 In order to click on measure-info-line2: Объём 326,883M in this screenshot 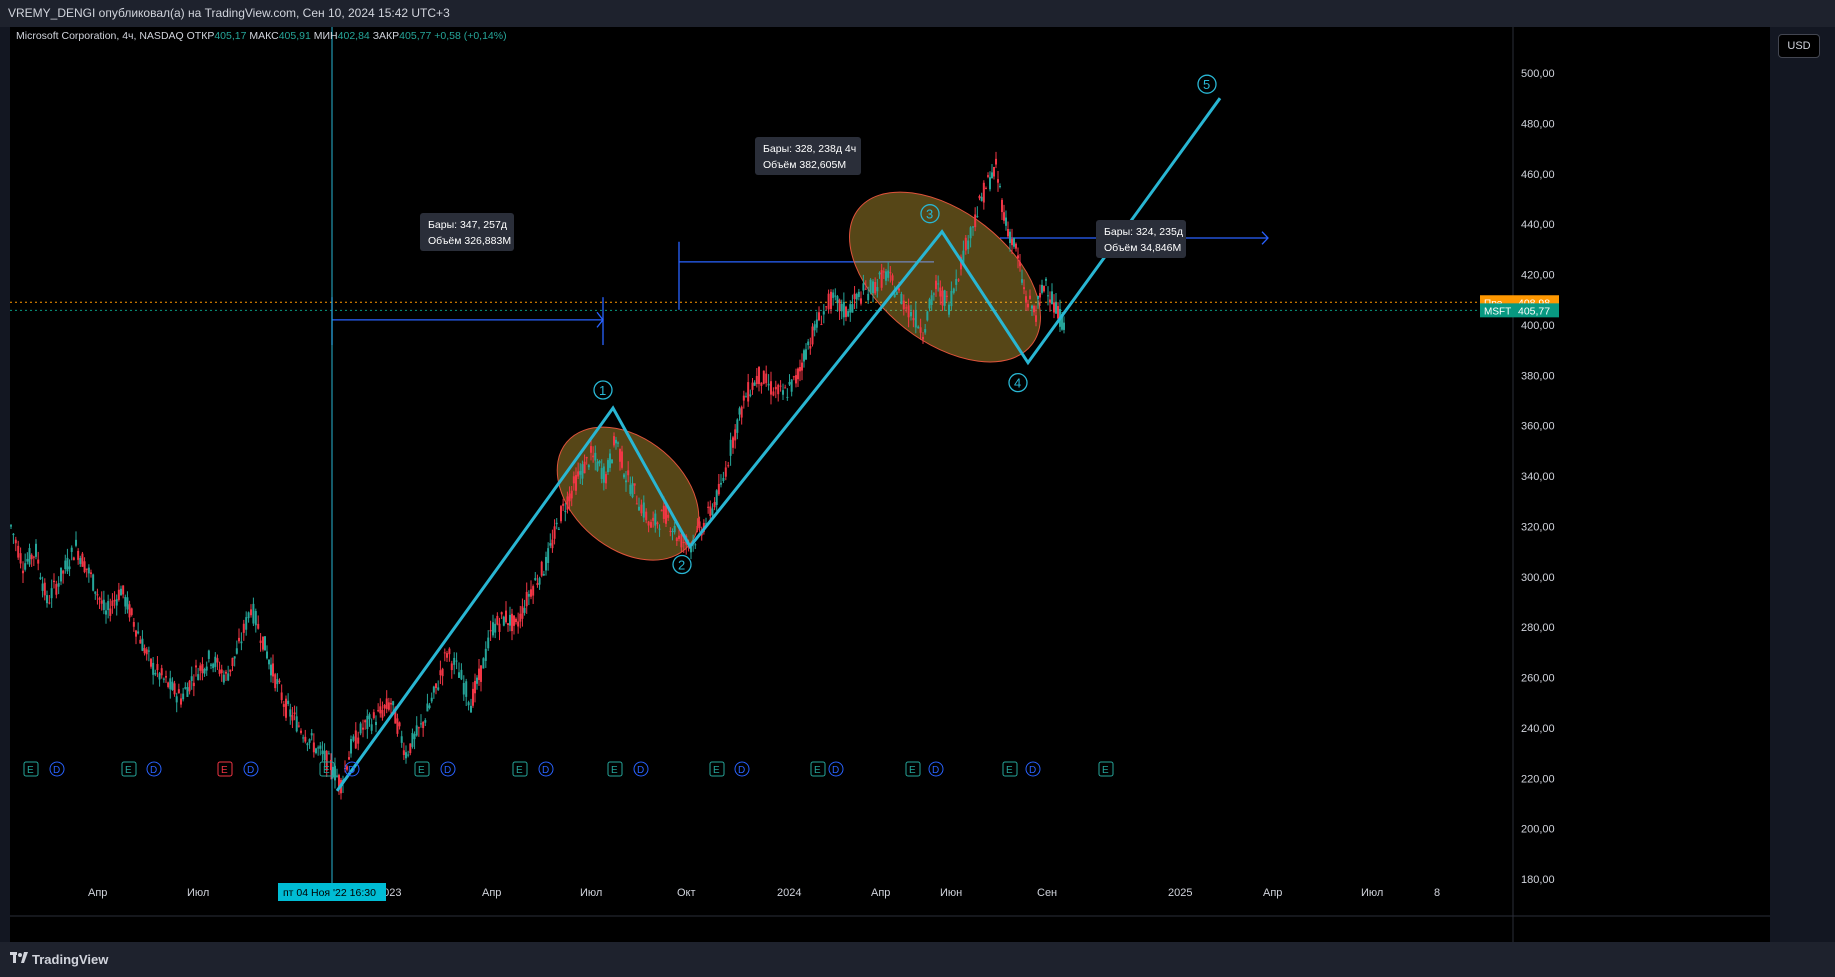, I will do `click(469, 241)`.